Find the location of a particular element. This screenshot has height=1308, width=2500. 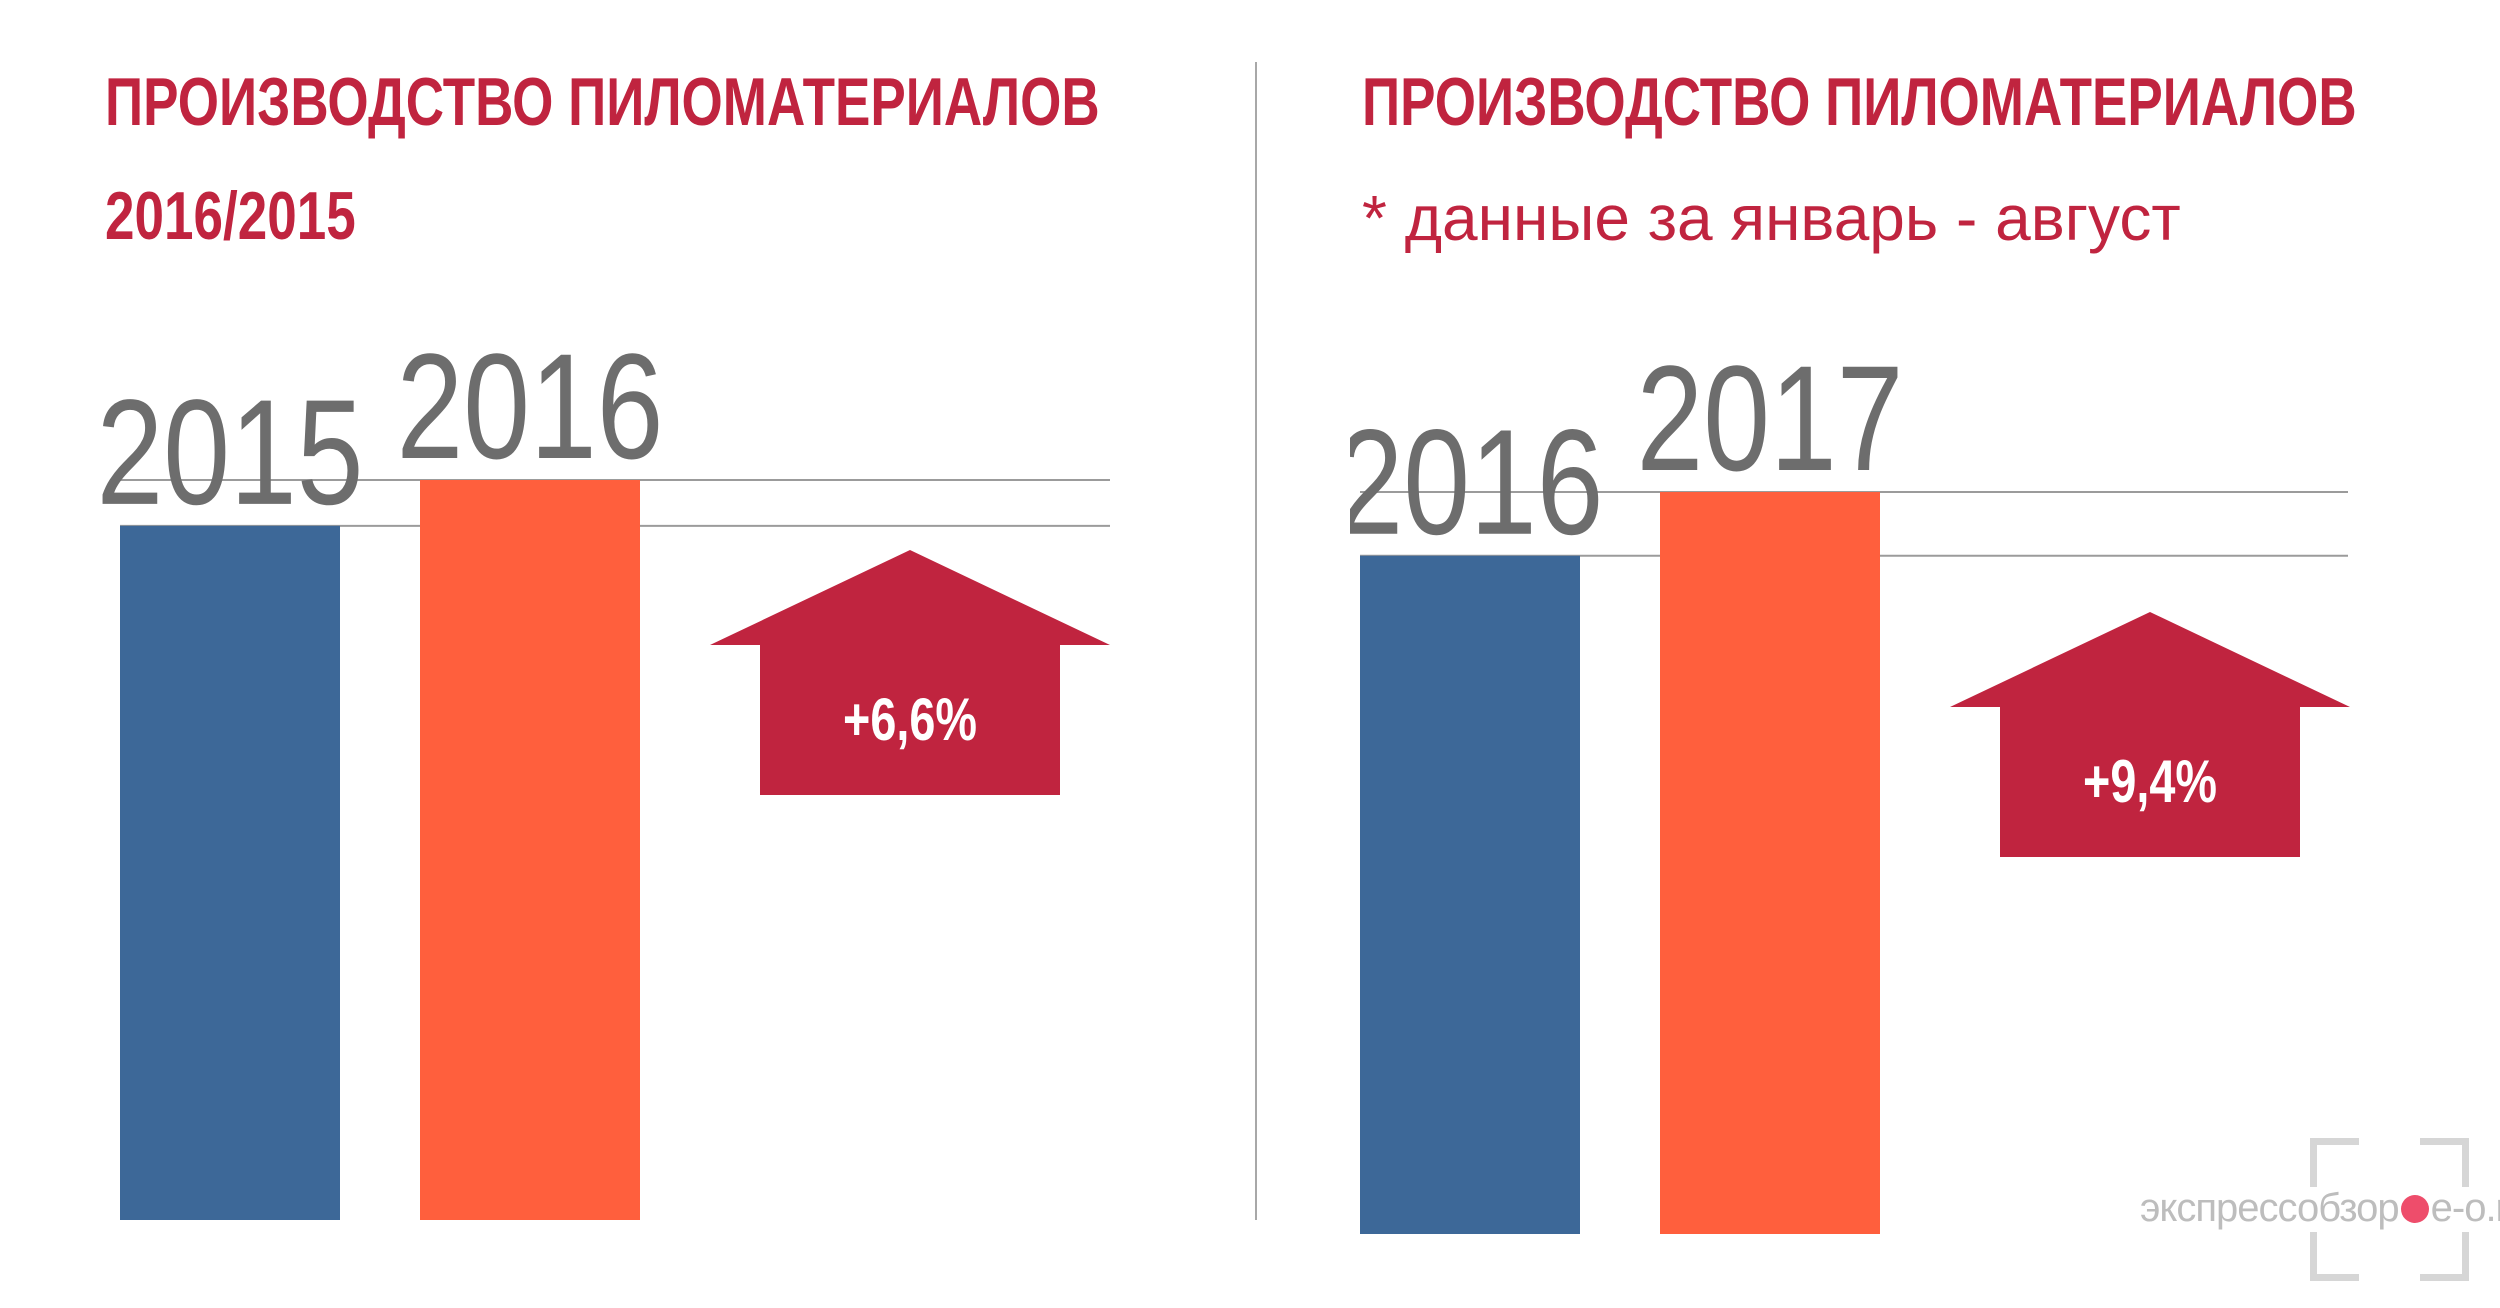

watermark: экспрессобзор e-o.ru is located at coordinates (2320, 1209).